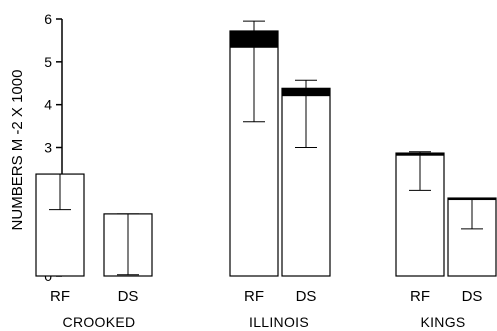 Image resolution: width=497 pixels, height=331 pixels. What do you see at coordinates (279, 322) in the screenshot?
I see `group-label: ILLINOIS` at bounding box center [279, 322].